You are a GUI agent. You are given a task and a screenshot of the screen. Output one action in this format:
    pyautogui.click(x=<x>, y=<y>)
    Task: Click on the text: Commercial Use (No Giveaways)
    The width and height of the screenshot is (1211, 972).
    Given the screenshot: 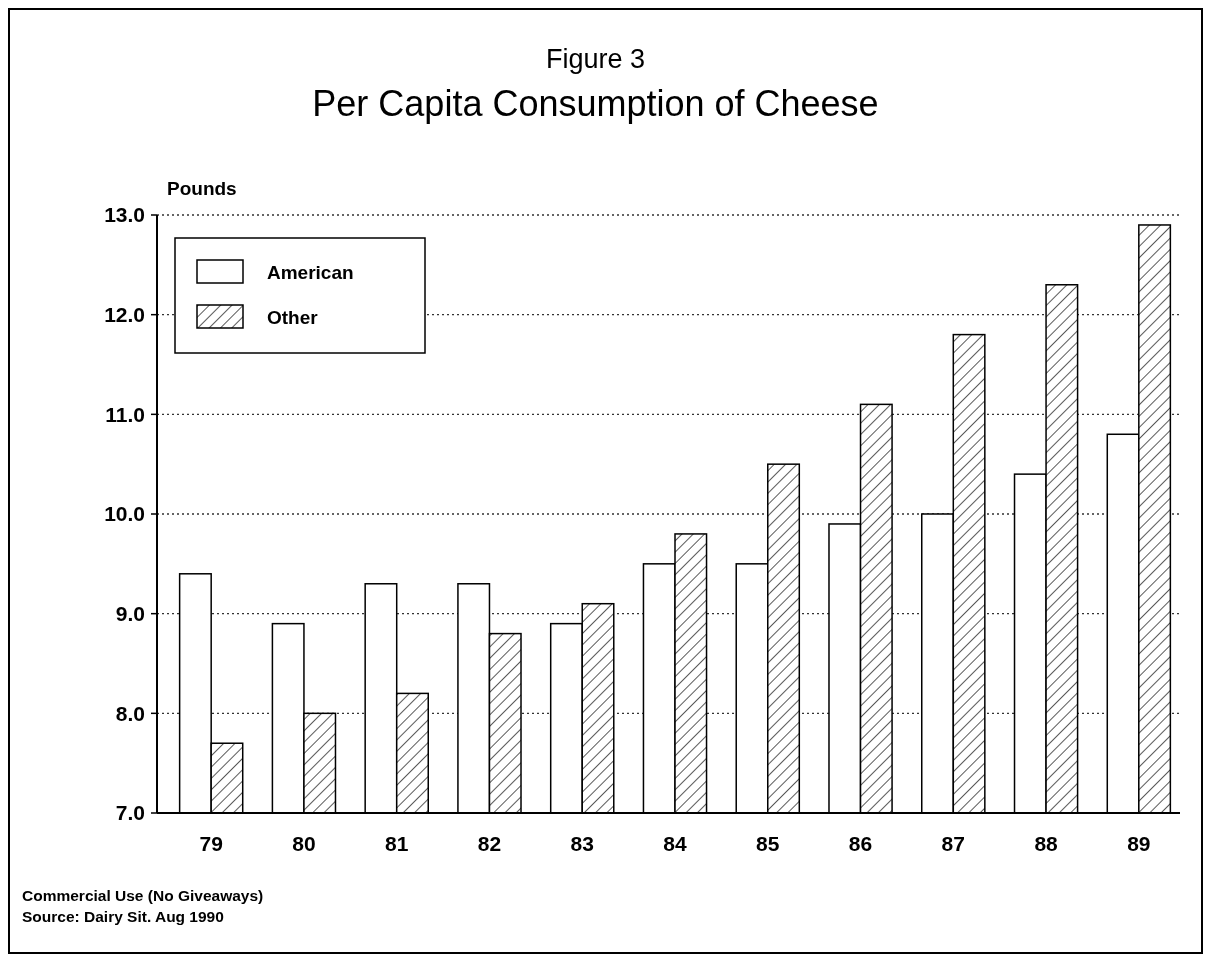 What is the action you would take?
    pyautogui.click(x=143, y=895)
    